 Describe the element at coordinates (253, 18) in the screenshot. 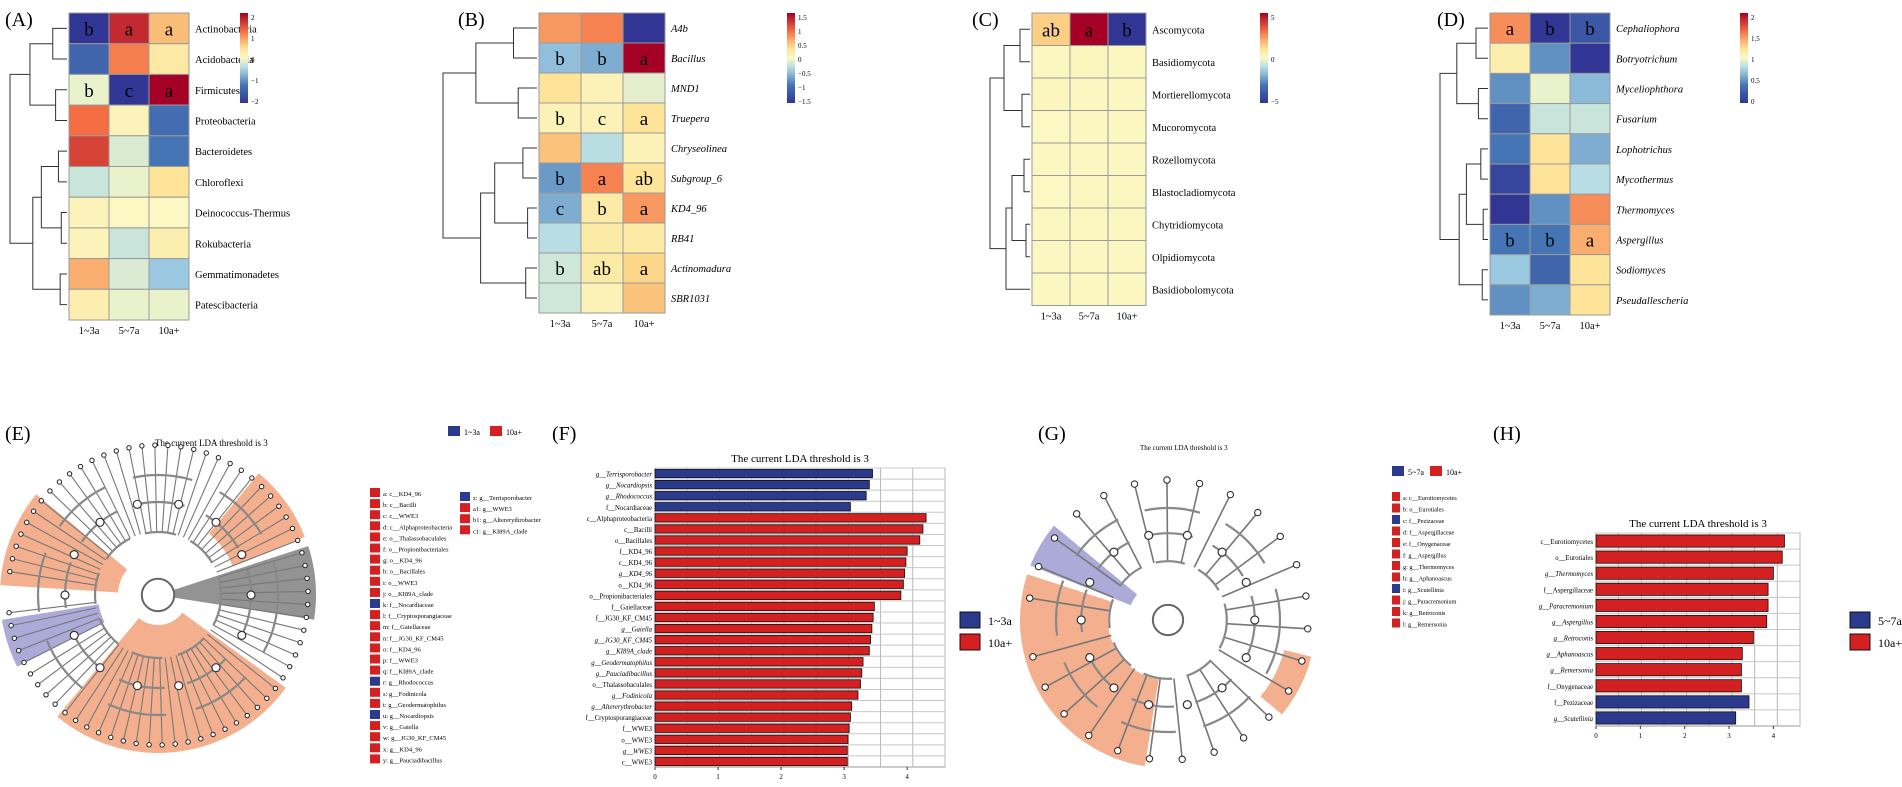

I see `scale-tick: 2` at that location.